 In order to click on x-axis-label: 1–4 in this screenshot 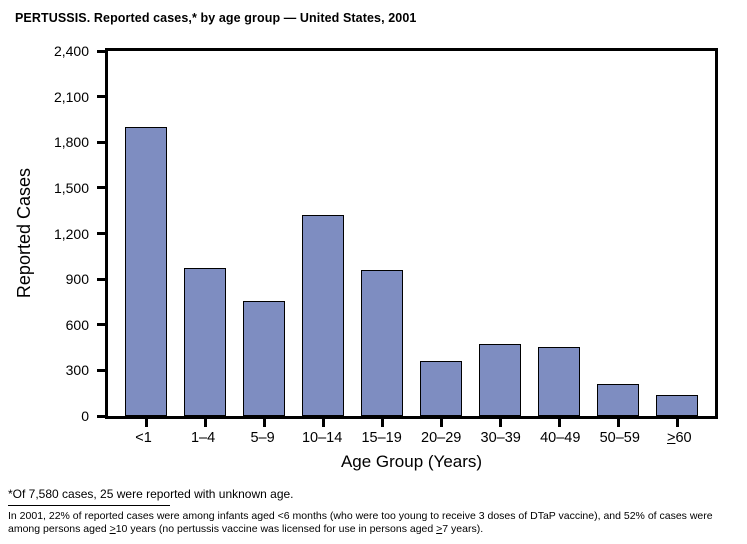, I will do `click(203, 438)`.